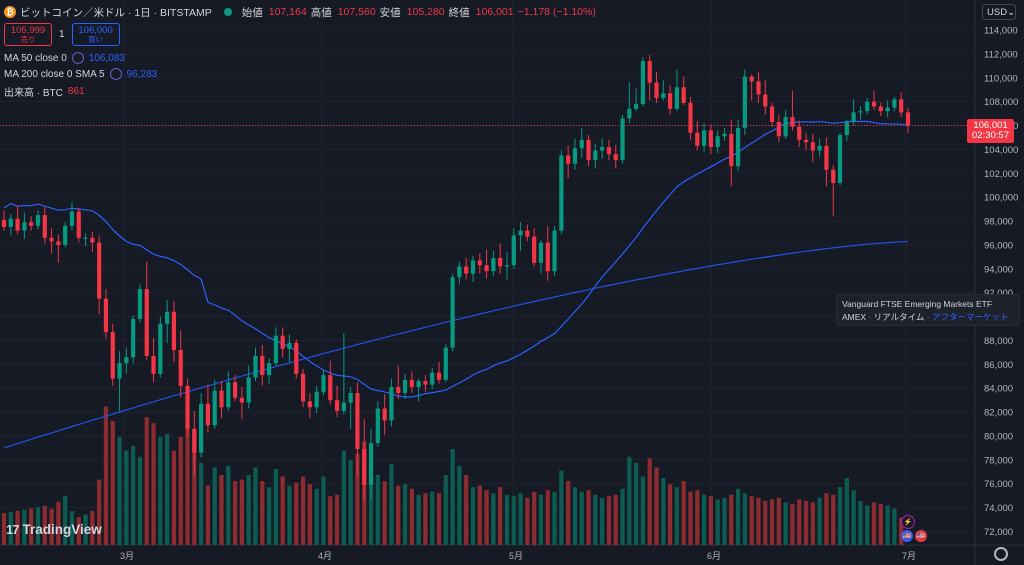 This screenshot has height=565, width=1024. What do you see at coordinates (95, 30) in the screenshot?
I see `buy-price: 106,000` at bounding box center [95, 30].